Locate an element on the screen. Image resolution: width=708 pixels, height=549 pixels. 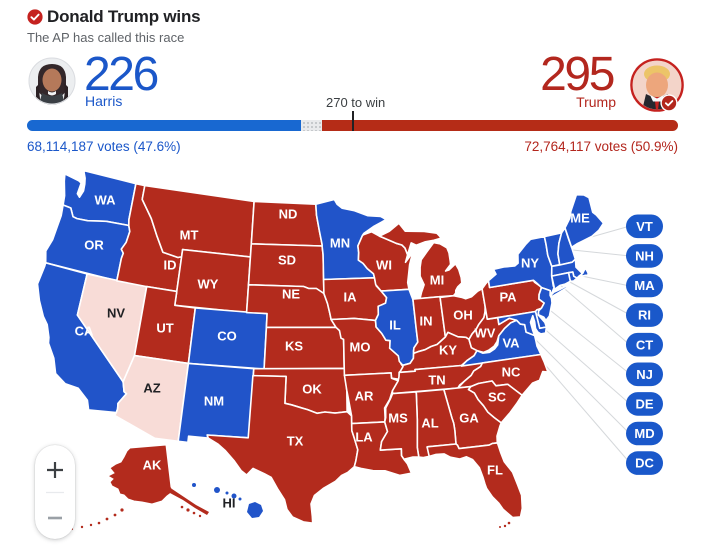
svg-text: OH is located at coordinates (463, 315).